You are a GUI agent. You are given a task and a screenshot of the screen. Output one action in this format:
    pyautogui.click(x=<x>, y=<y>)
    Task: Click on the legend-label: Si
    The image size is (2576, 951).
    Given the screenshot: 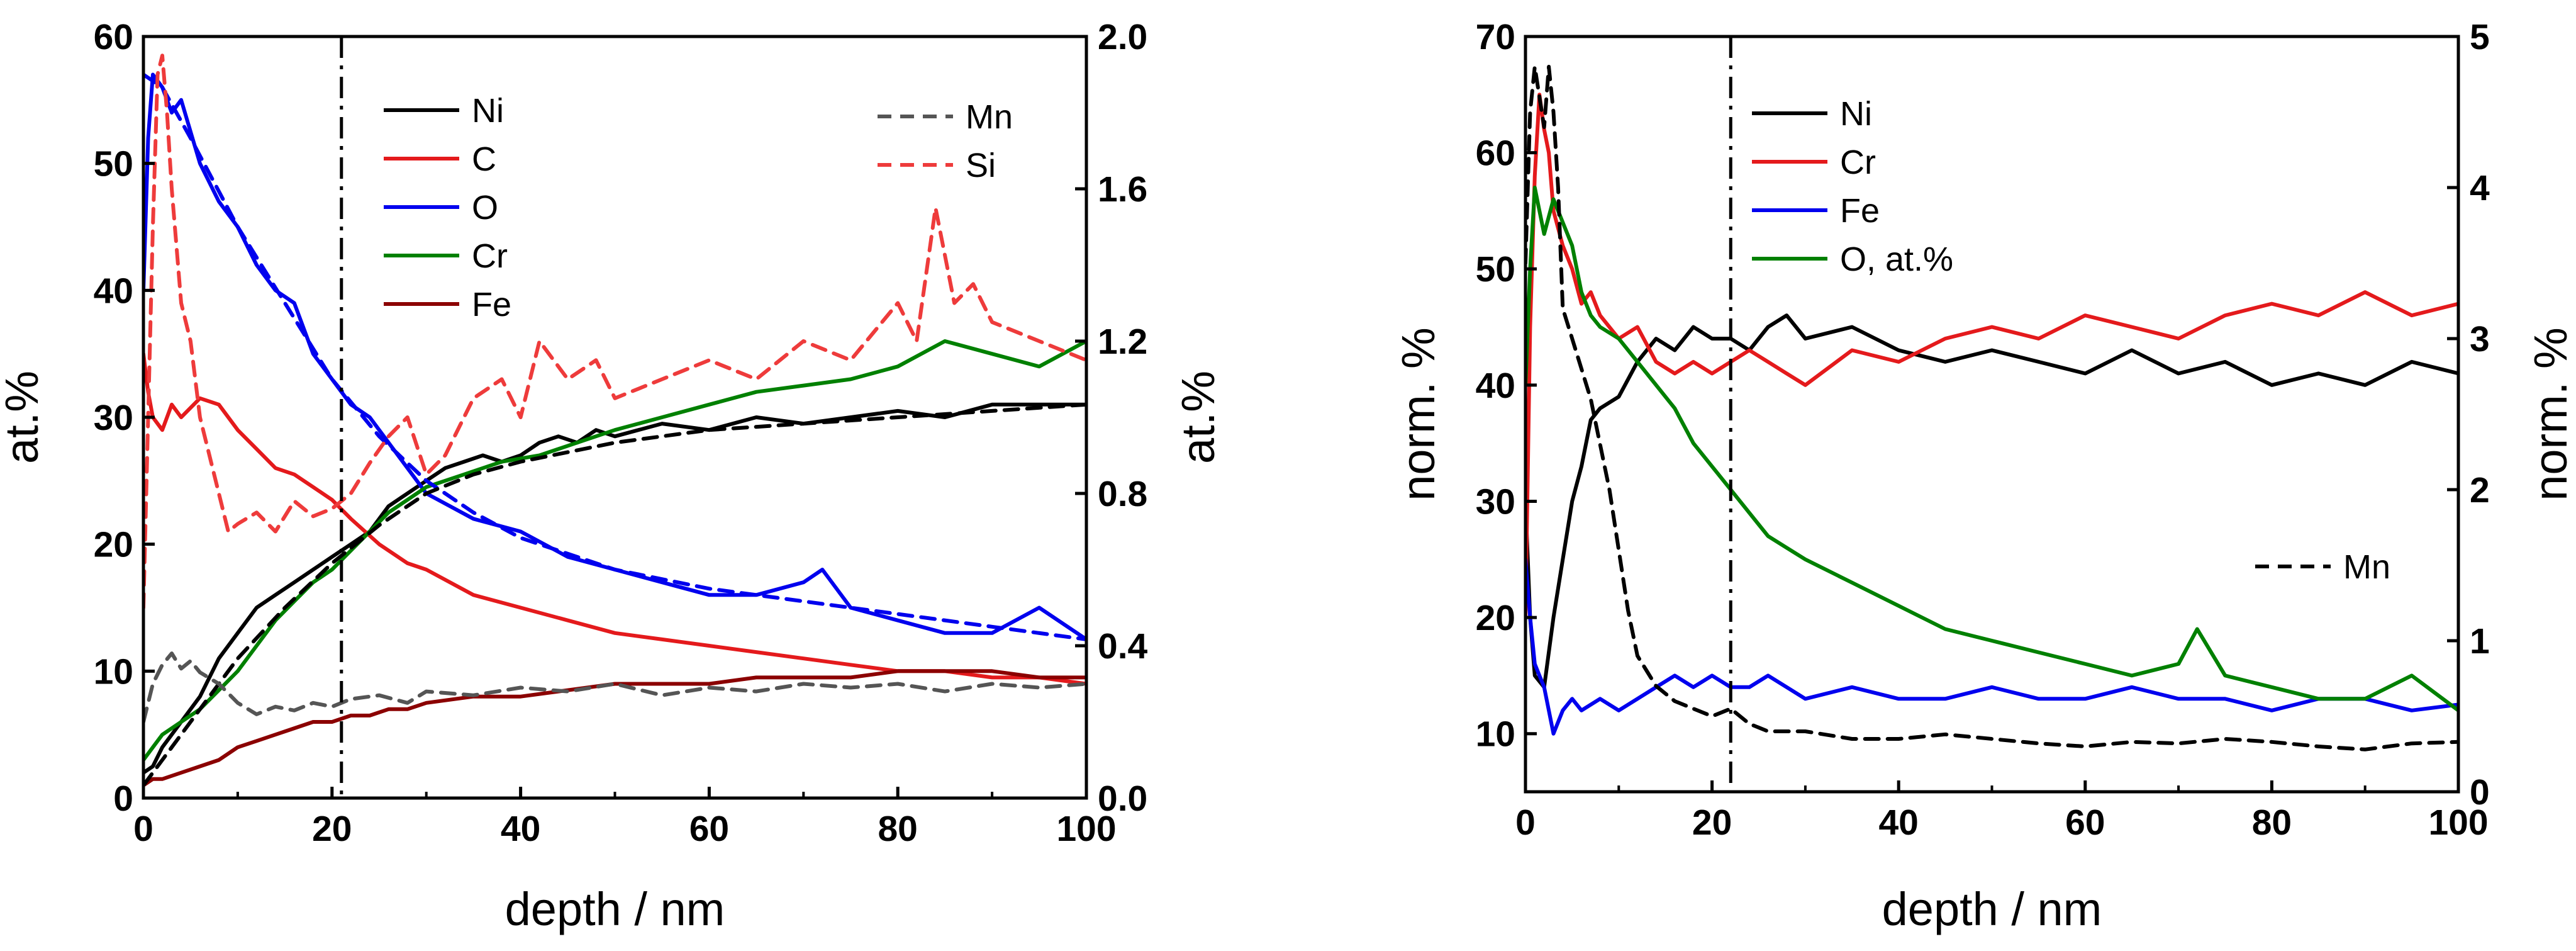 What is the action you would take?
    pyautogui.click(x=981, y=165)
    